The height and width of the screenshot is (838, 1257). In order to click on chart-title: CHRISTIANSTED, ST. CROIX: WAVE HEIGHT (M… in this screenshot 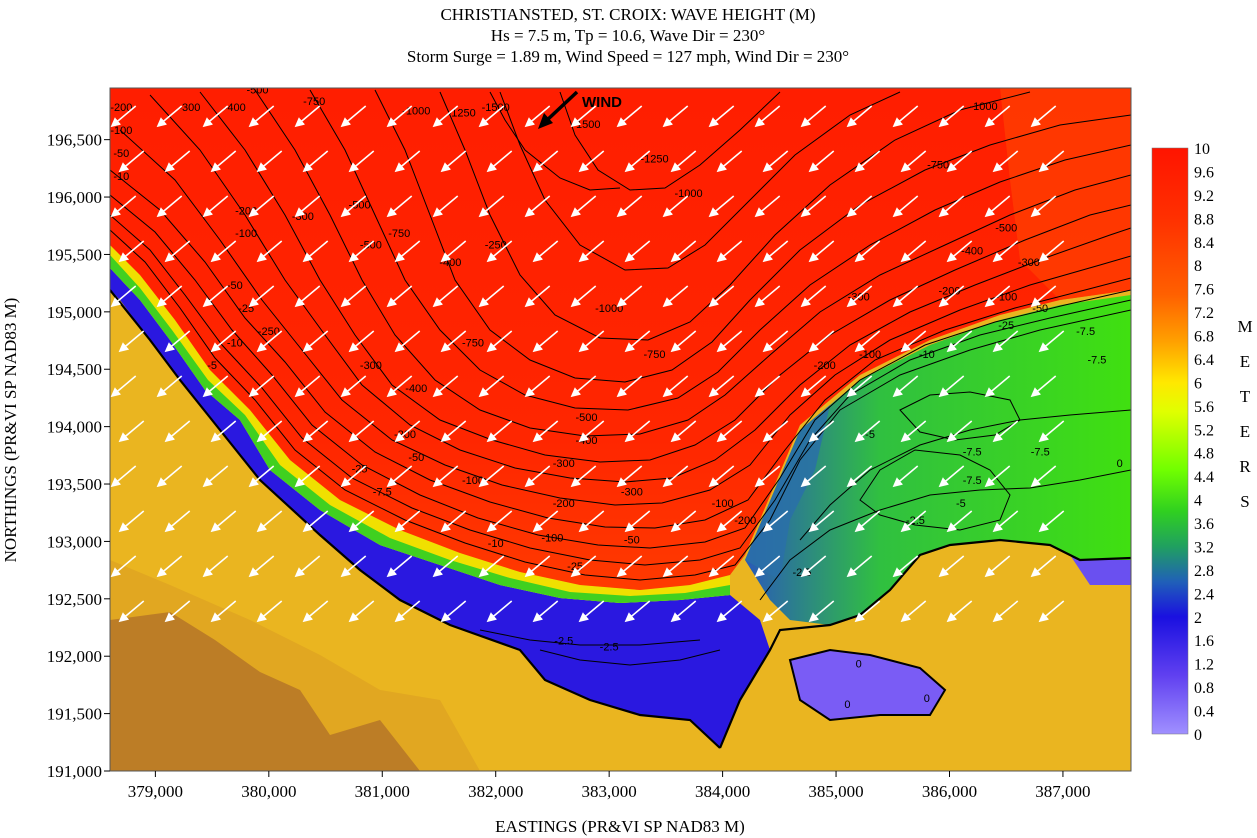, I will do `click(627, 14)`.